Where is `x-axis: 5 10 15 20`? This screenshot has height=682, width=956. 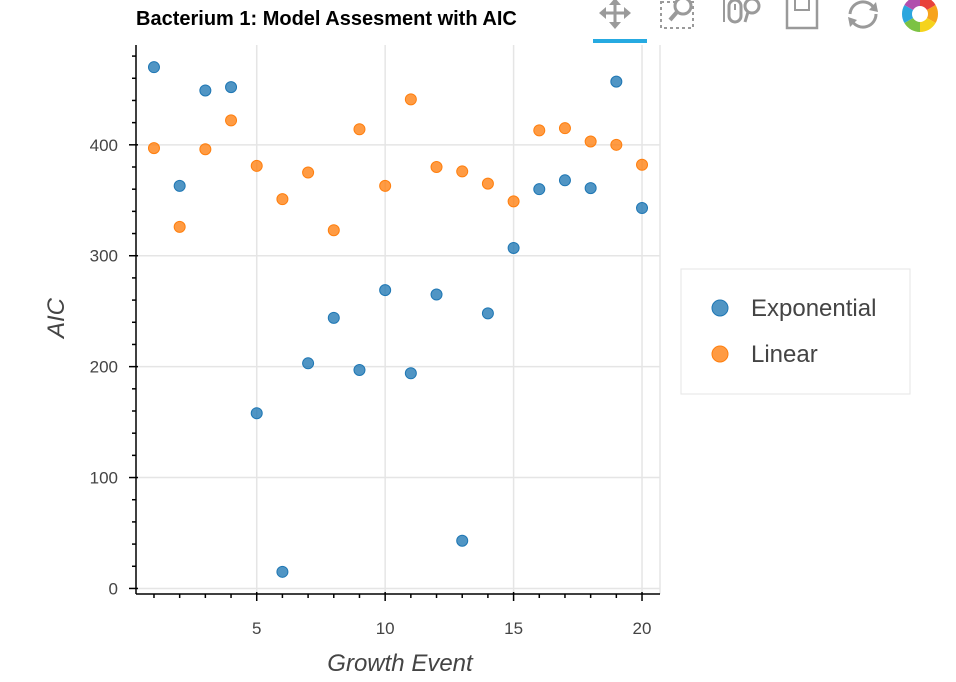 x-axis: 5 10 15 20 is located at coordinates (398, 615).